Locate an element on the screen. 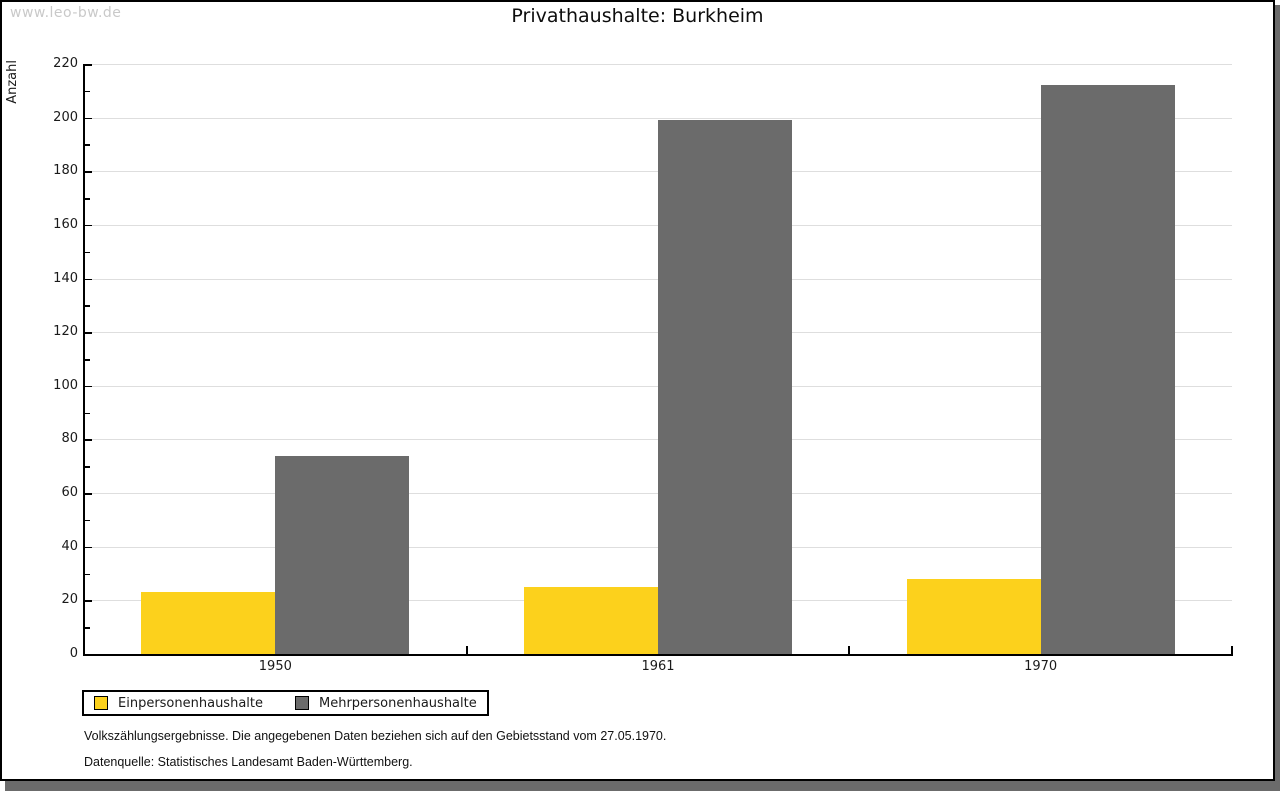  legend-swatch-mehrpersonenhaushalte is located at coordinates (302, 703).